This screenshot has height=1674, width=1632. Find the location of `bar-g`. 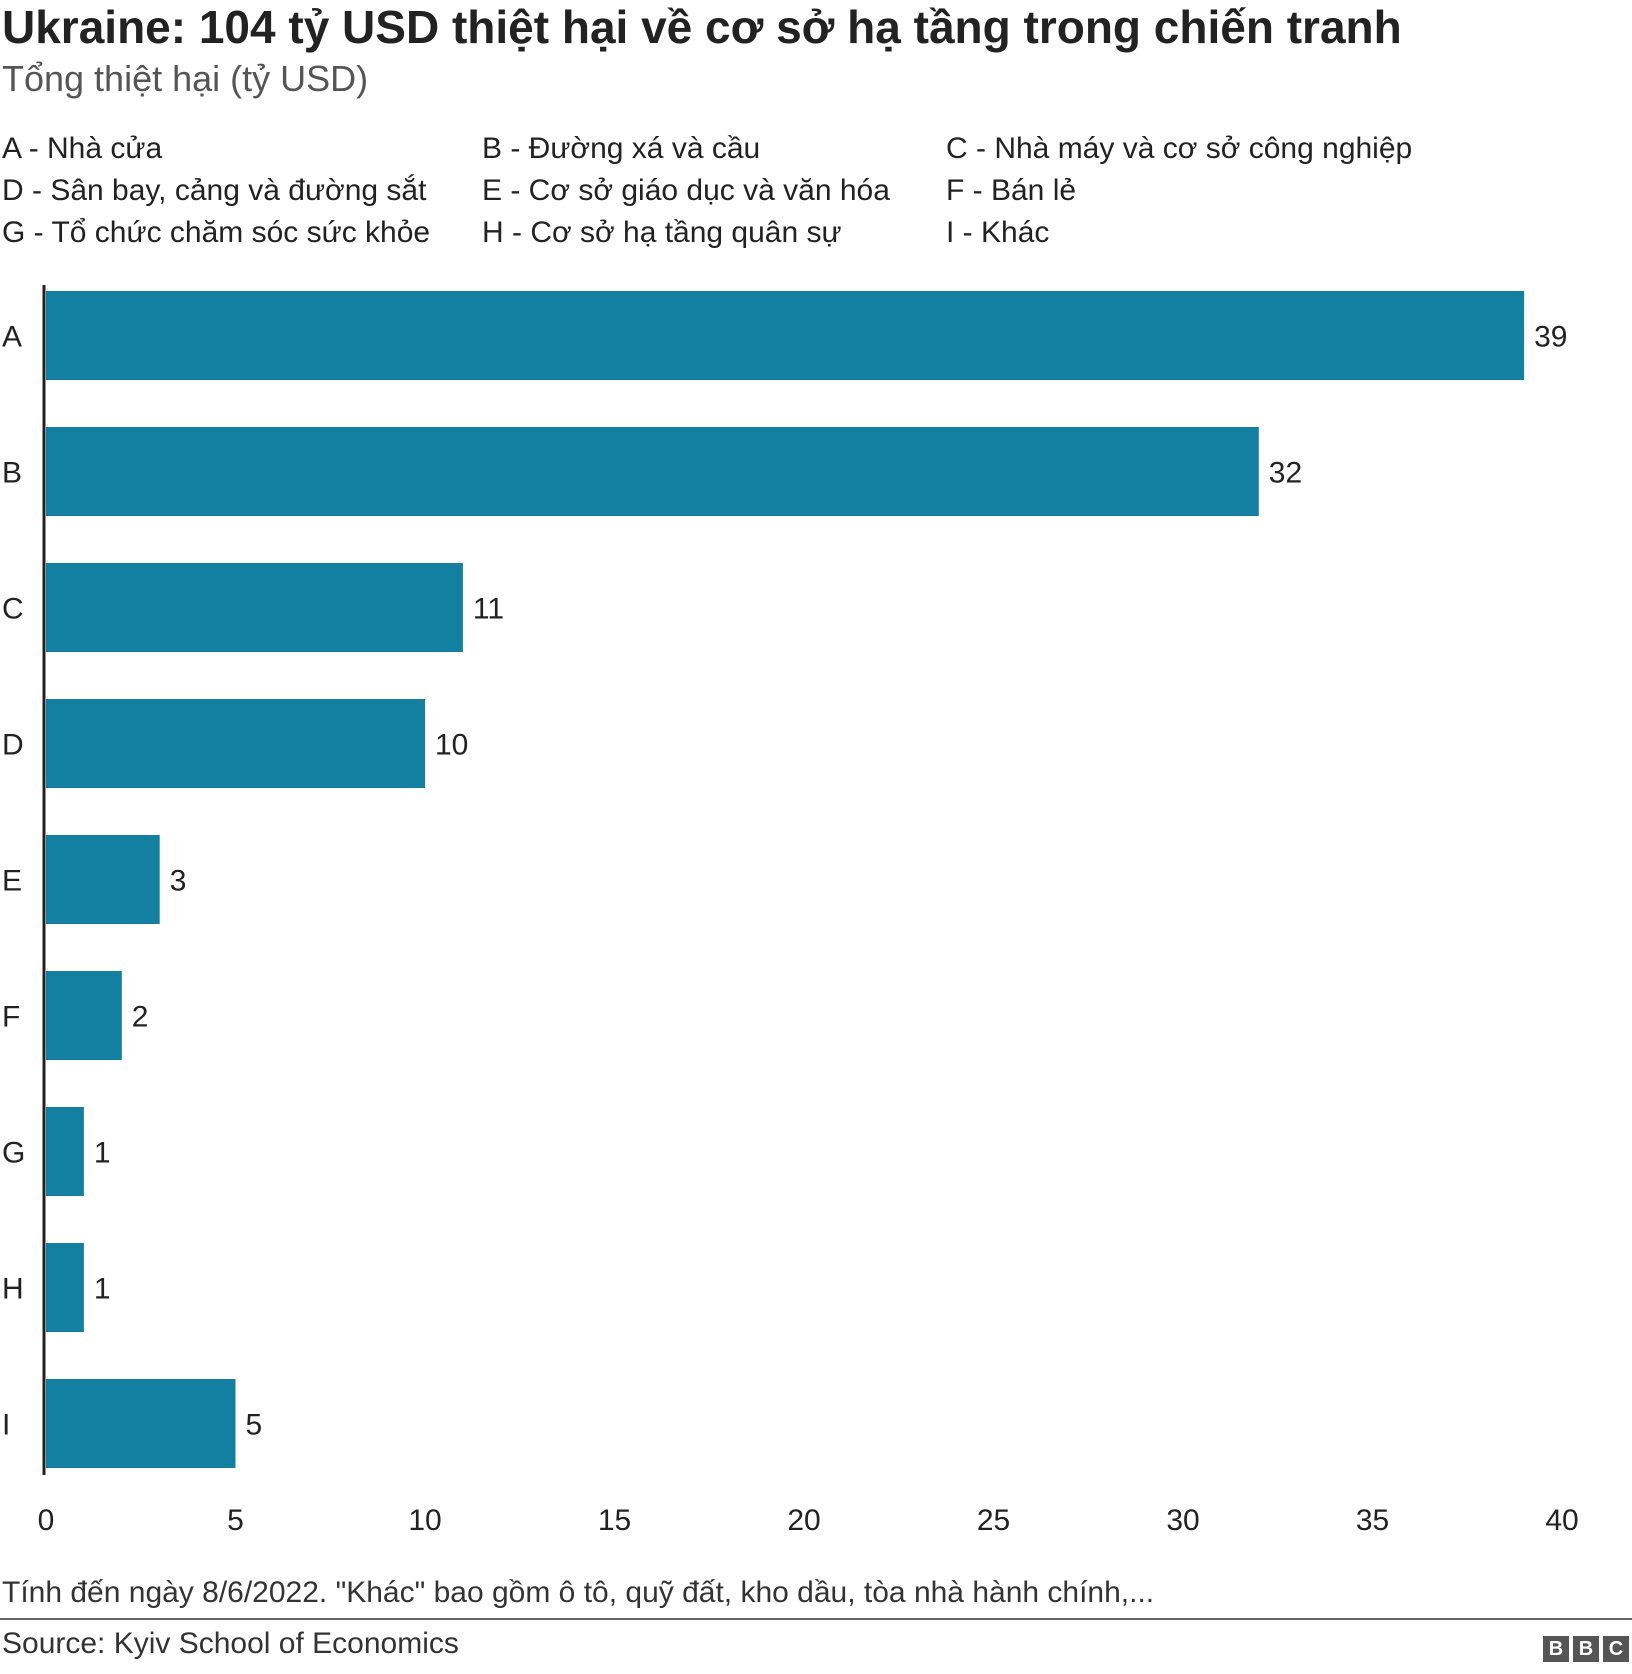

bar-g is located at coordinates (65, 1151).